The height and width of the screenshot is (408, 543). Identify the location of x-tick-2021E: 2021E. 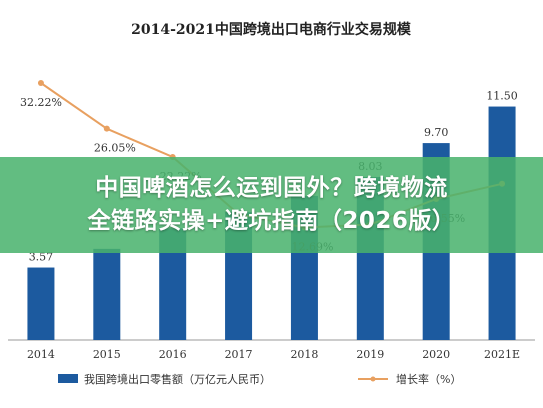
(502, 354).